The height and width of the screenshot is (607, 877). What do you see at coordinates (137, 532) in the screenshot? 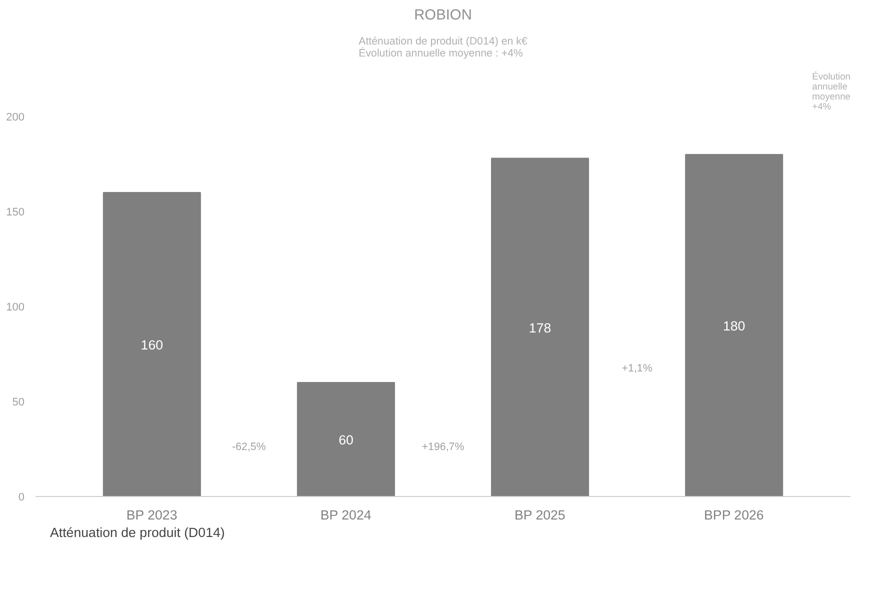
I see `text: Atténuation de produit (D014)` at bounding box center [137, 532].